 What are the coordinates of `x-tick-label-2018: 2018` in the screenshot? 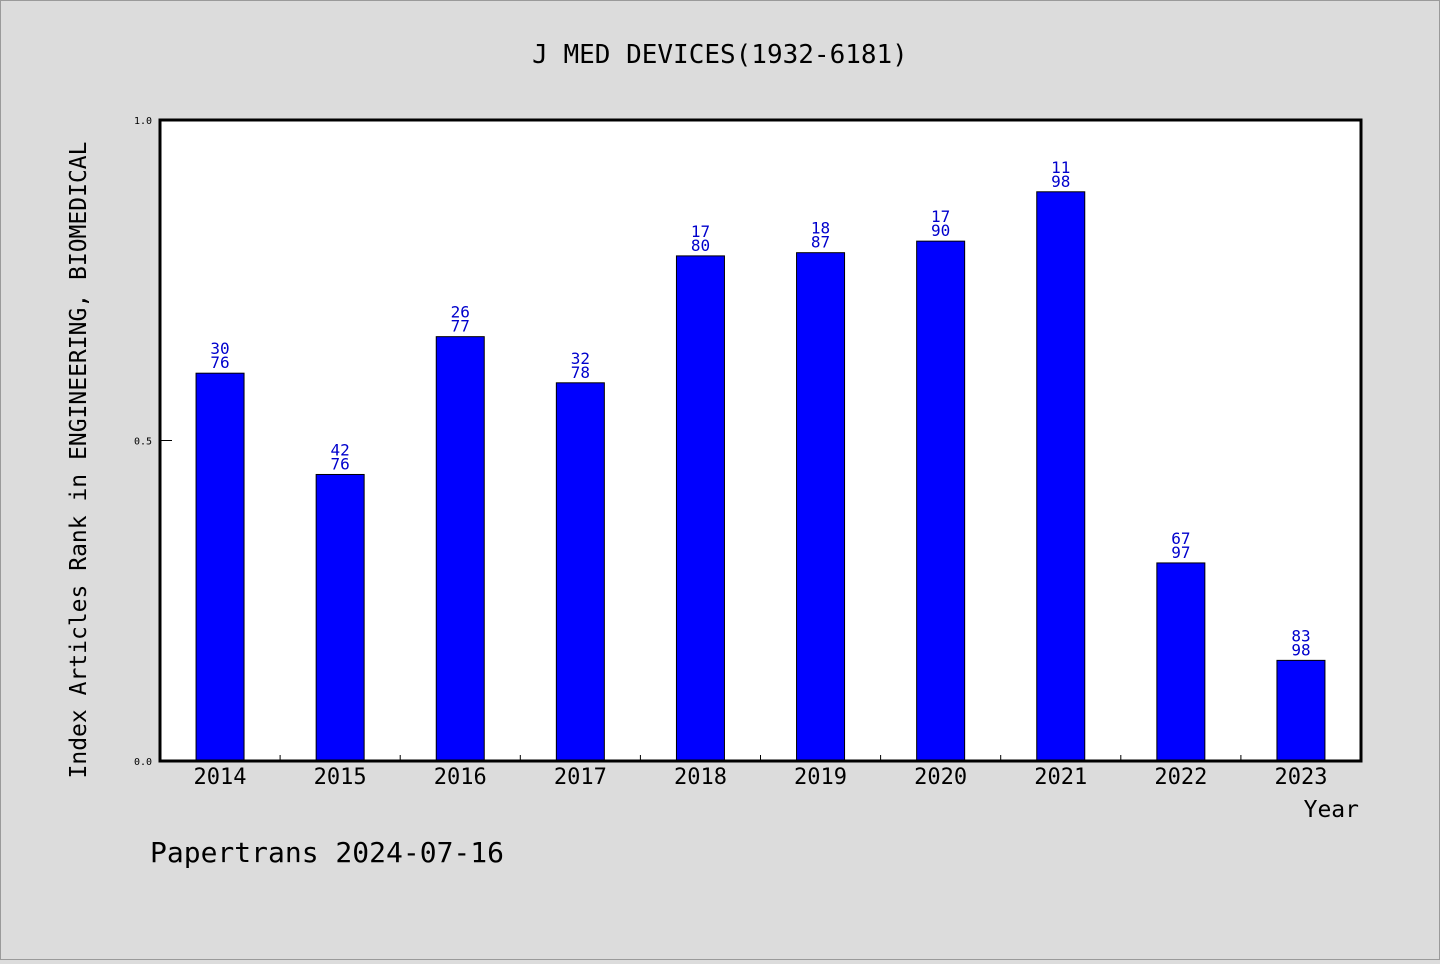 It's located at (700, 777).